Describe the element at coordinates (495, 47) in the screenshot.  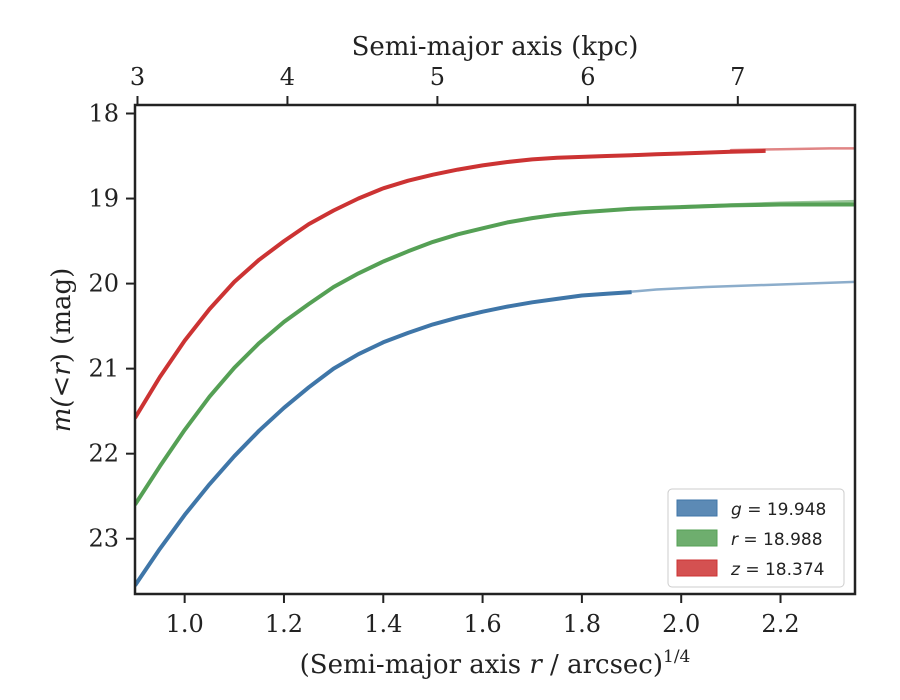
I see `top-axis-title: Semi-major axis (kpc)` at that location.